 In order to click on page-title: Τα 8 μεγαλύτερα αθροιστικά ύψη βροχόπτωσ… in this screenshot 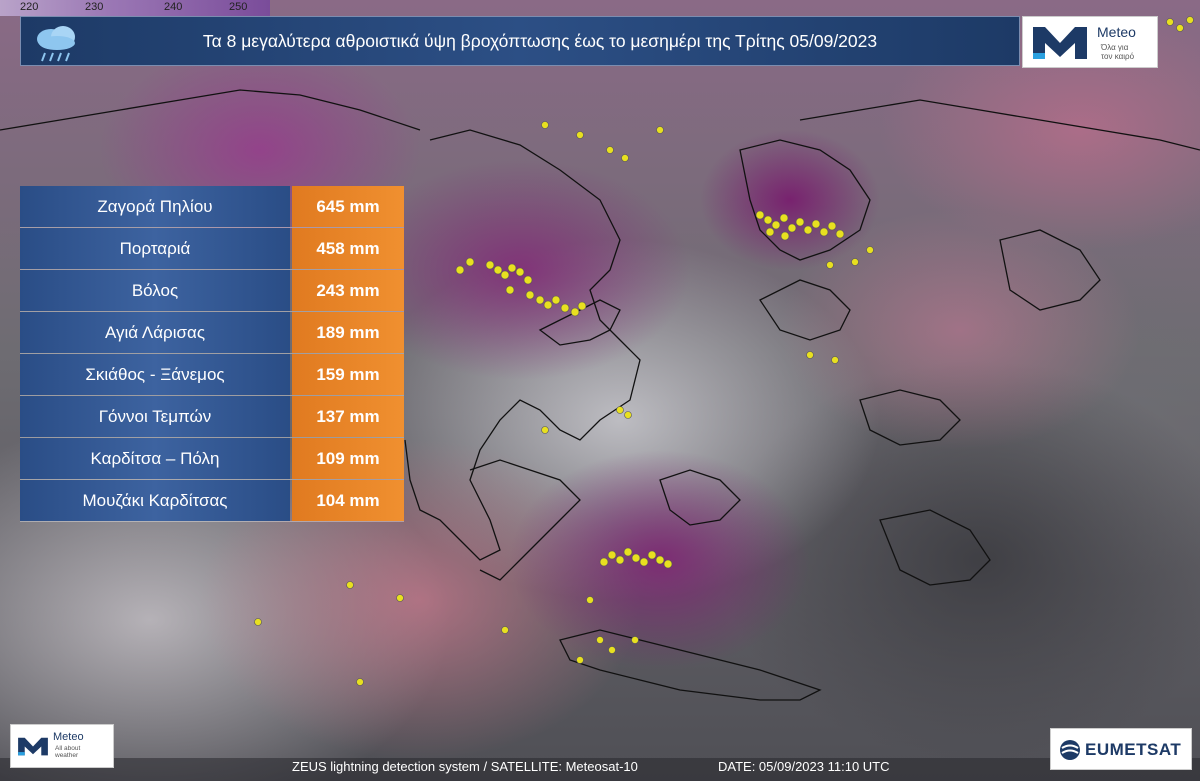, I will do `click(540, 41)`.